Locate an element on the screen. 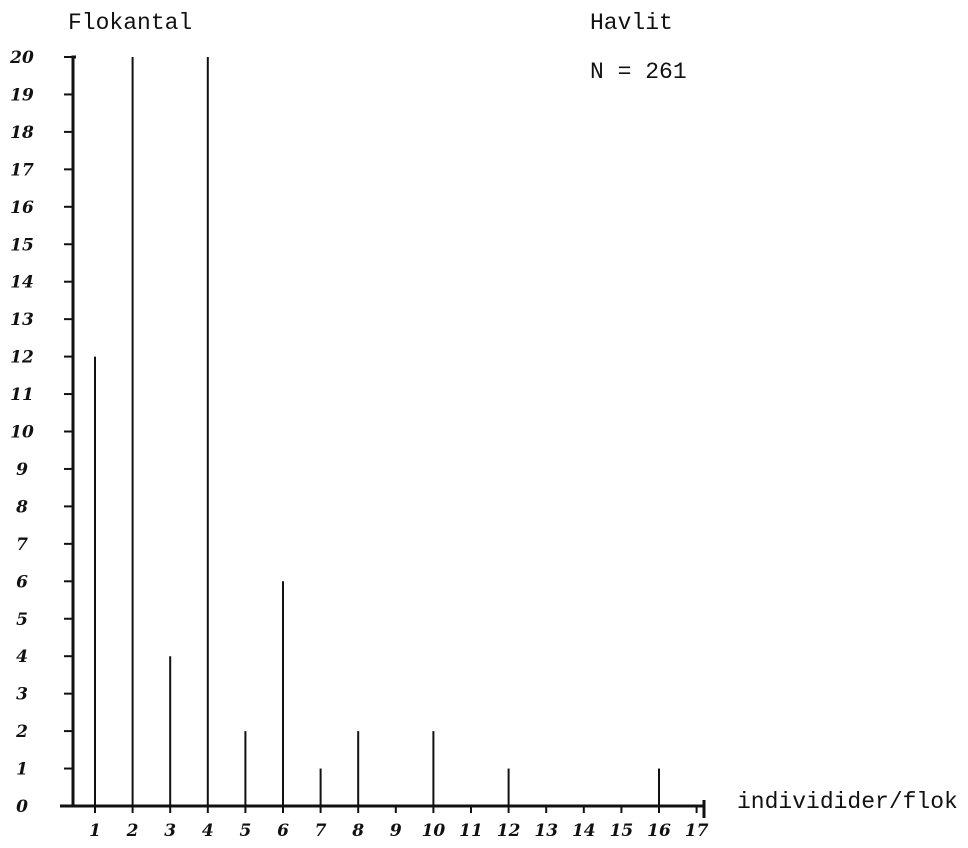 Image resolution: width=968 pixels, height=848 pixels. x-tick-label: 8 is located at coordinates (357, 831).